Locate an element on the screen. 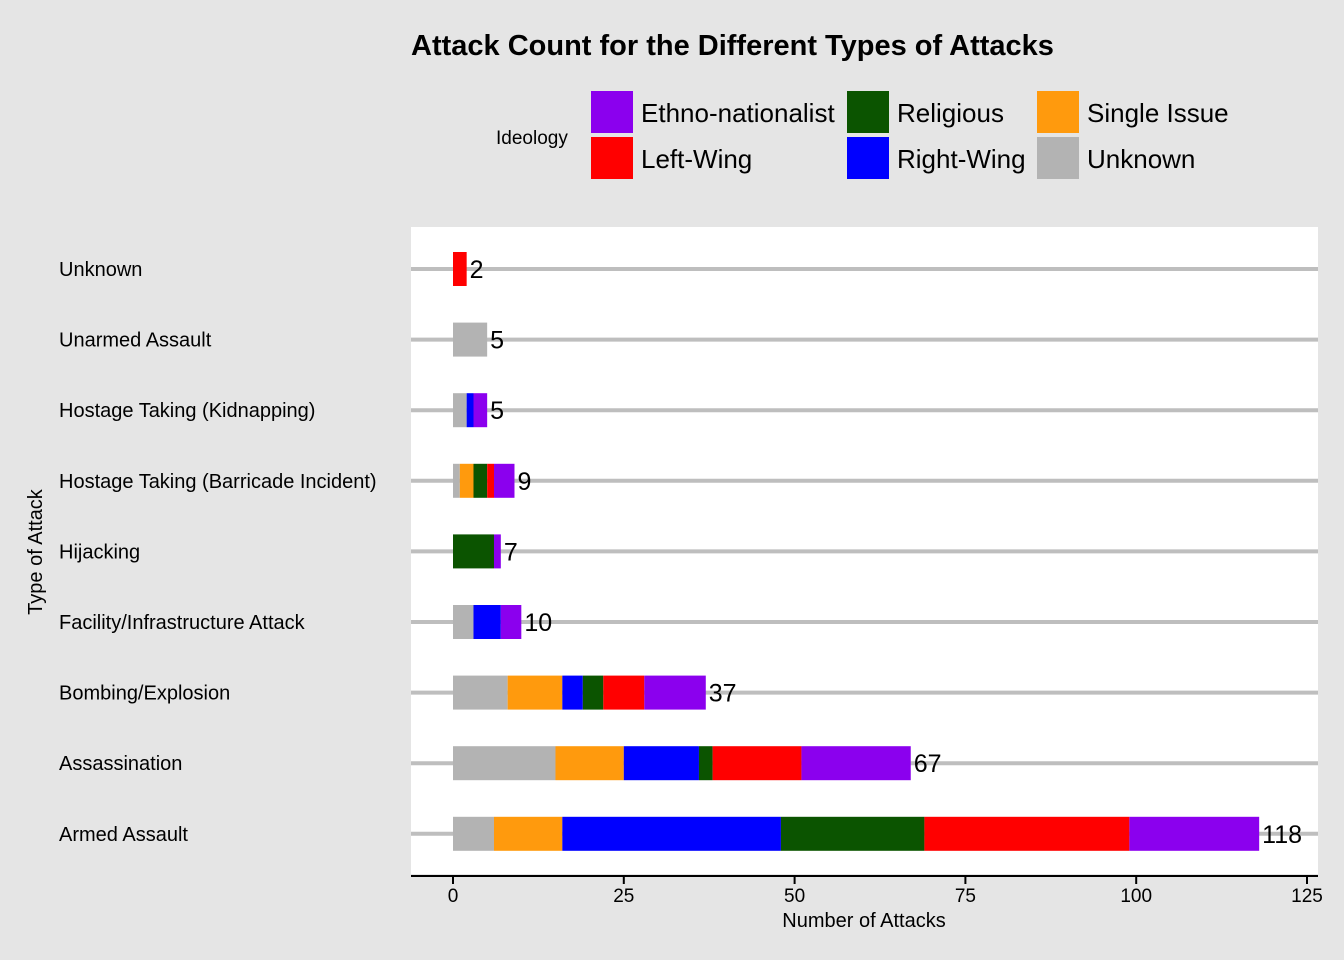 The image size is (1344, 960). legend-label-unknown: Unknown is located at coordinates (1141, 159).